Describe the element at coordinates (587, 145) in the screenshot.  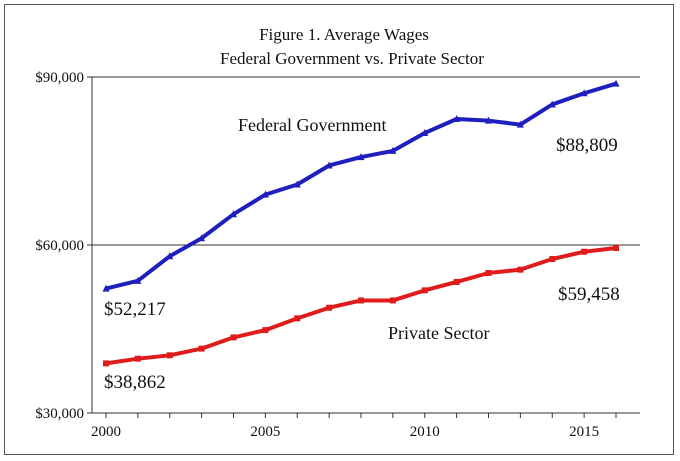
I see `federal-end-label: $88,809` at that location.